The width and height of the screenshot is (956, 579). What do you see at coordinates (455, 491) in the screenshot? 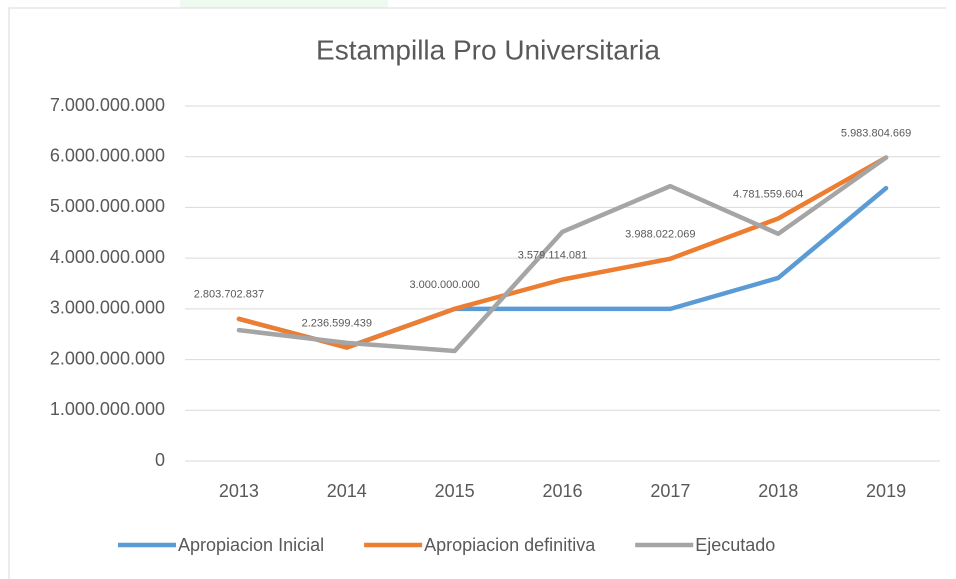
I see `x-tick-label: 2015` at bounding box center [455, 491].